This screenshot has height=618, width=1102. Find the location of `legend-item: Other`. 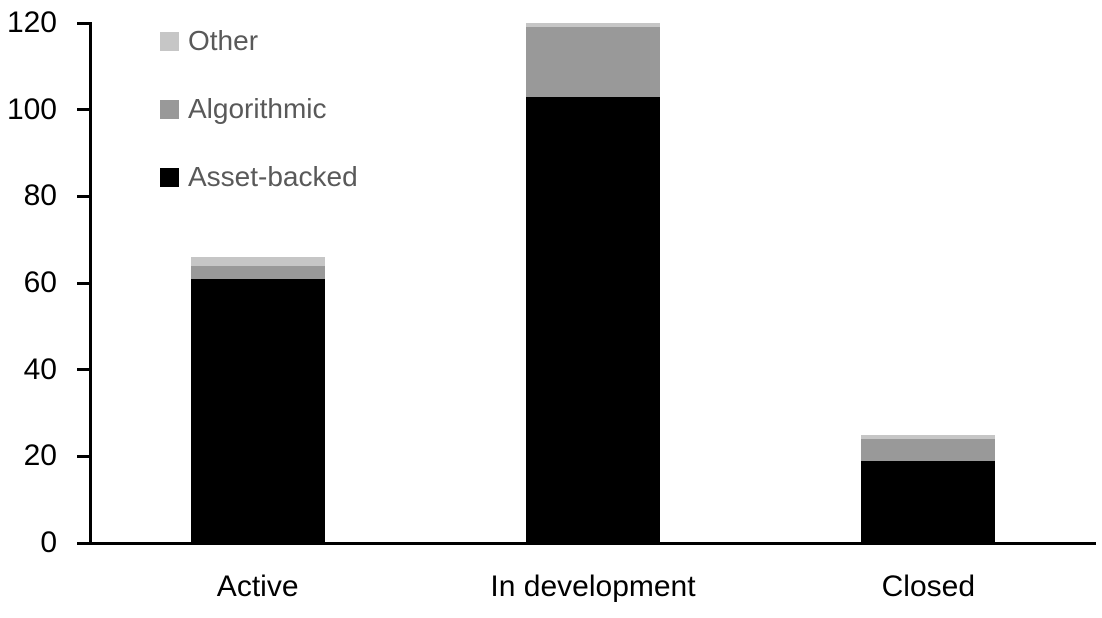

legend-item: Other is located at coordinates (209, 41).